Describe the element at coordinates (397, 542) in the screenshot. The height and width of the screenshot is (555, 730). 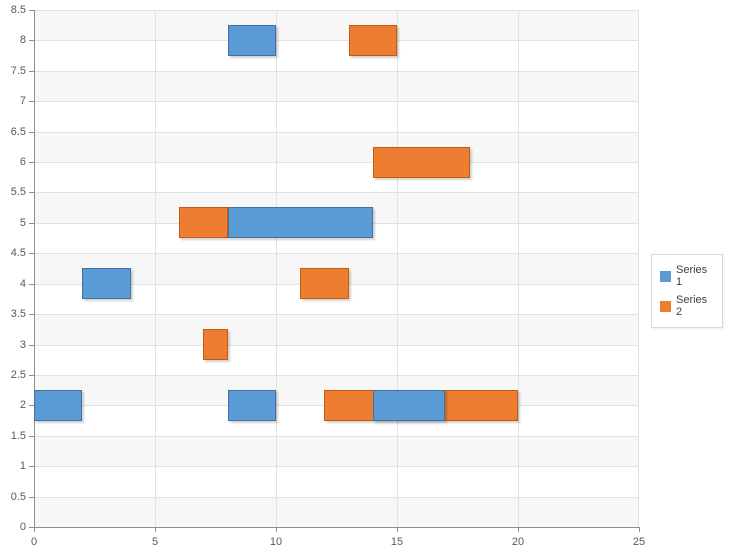
I see `x-tick-label: 15` at that location.